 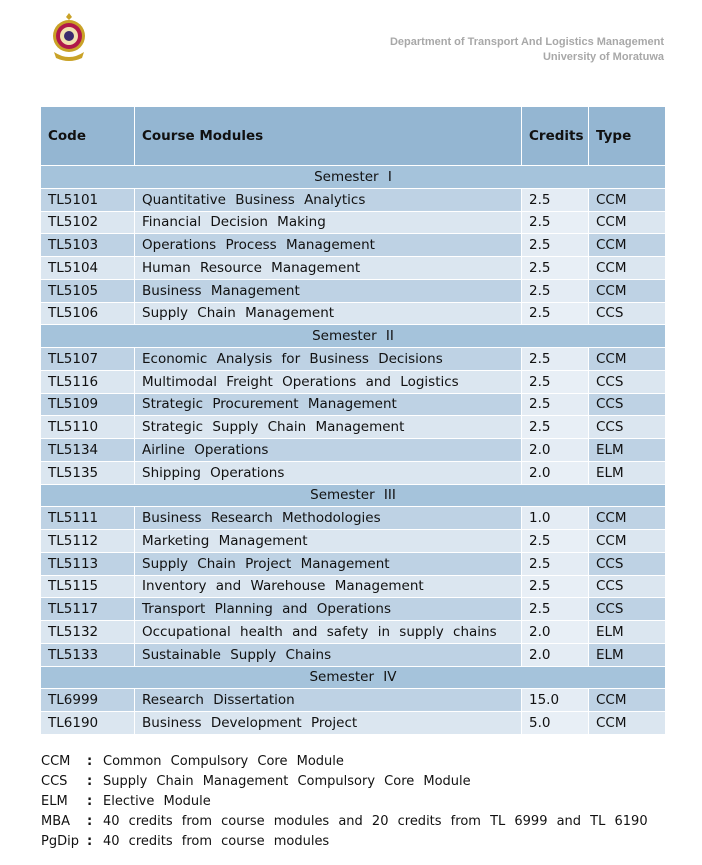 I want to click on semester-title: Semester IV, so click(x=353, y=677).